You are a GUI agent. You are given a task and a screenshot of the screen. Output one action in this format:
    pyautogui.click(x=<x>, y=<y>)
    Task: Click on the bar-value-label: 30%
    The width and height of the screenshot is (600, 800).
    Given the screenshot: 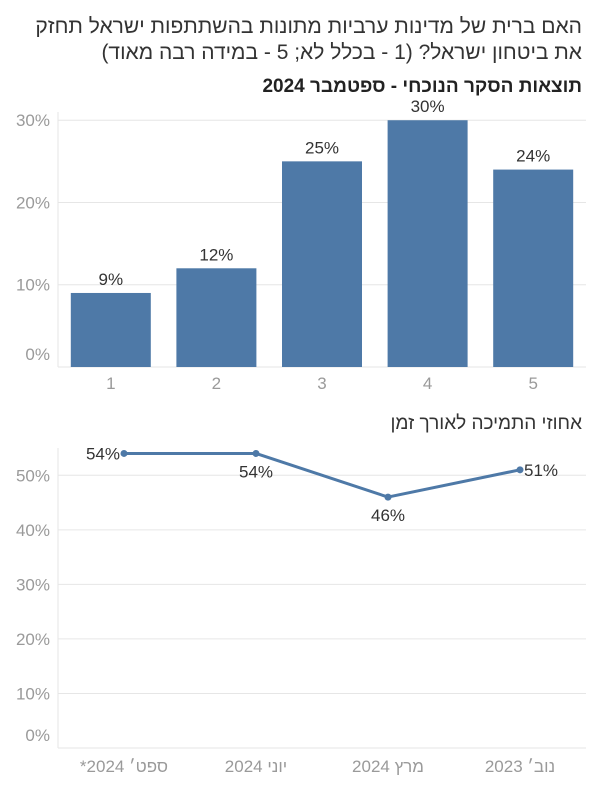 What is the action you would take?
    pyautogui.click(x=428, y=106)
    